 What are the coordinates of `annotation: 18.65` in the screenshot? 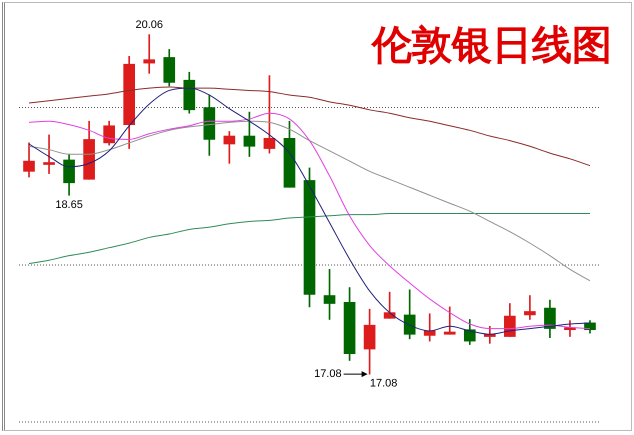 It's located at (69, 204).